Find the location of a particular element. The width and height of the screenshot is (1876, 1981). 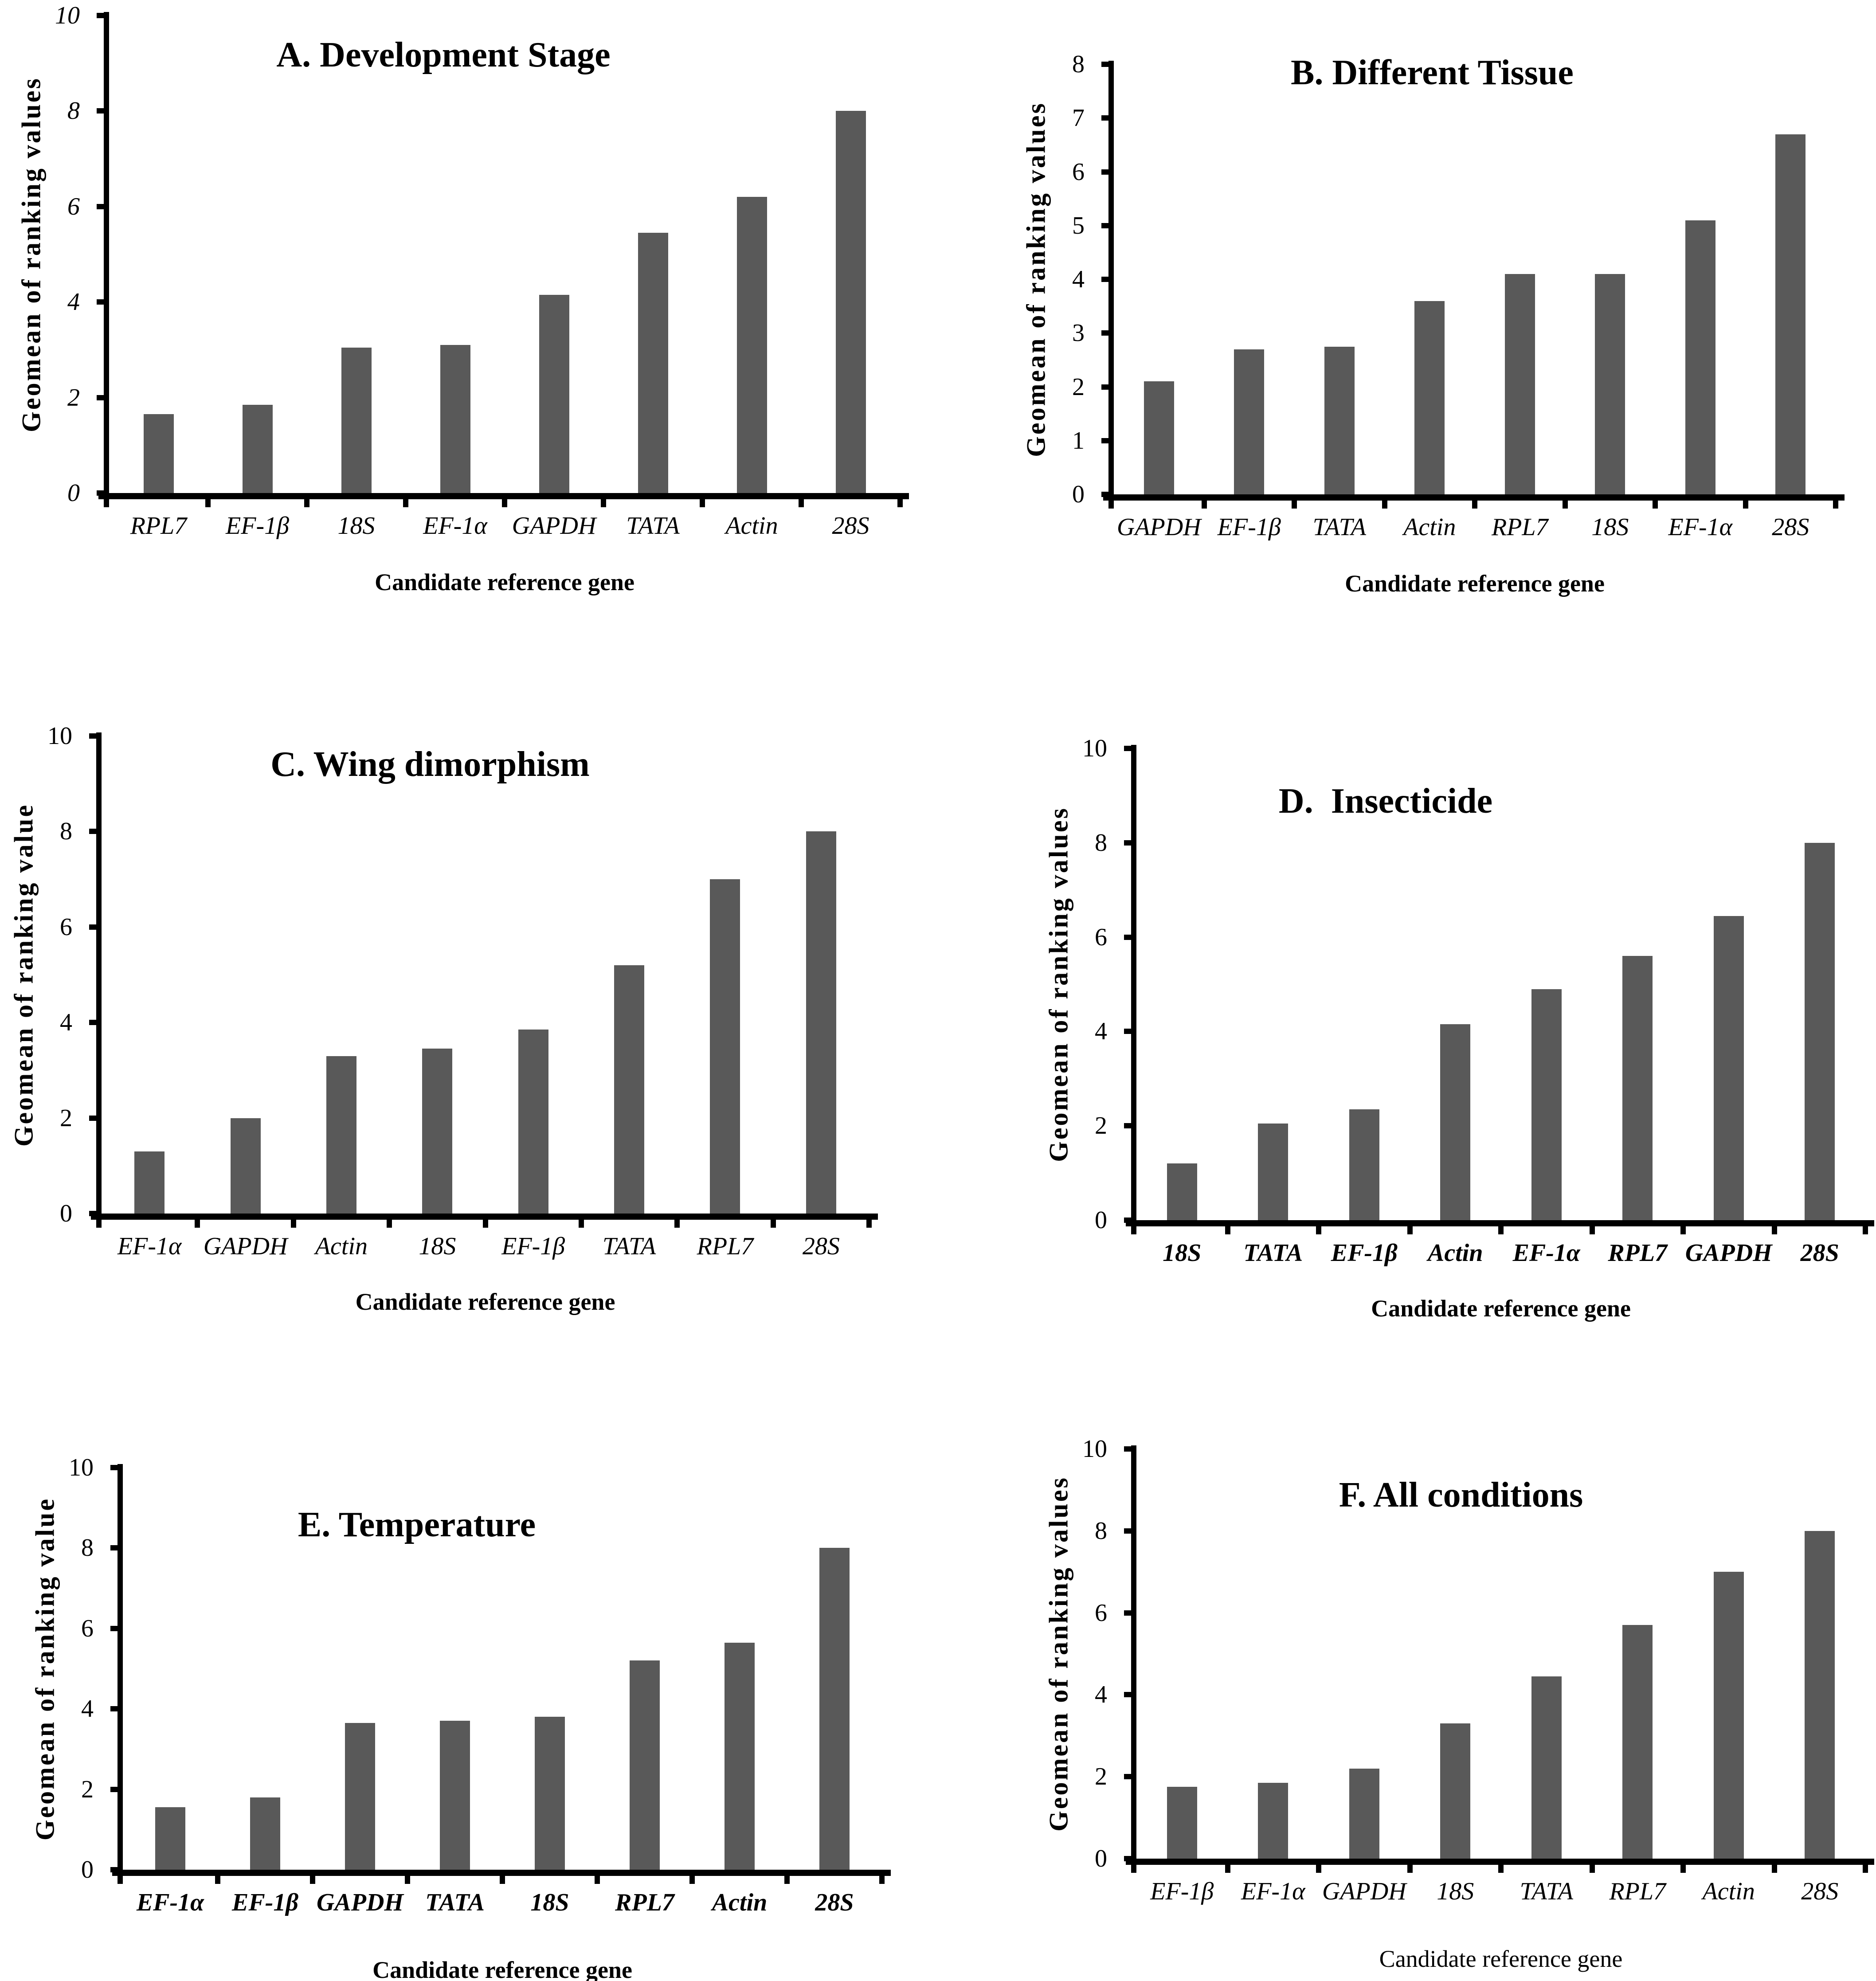

chart-title: F. All conditions is located at coordinates (1461, 1495).